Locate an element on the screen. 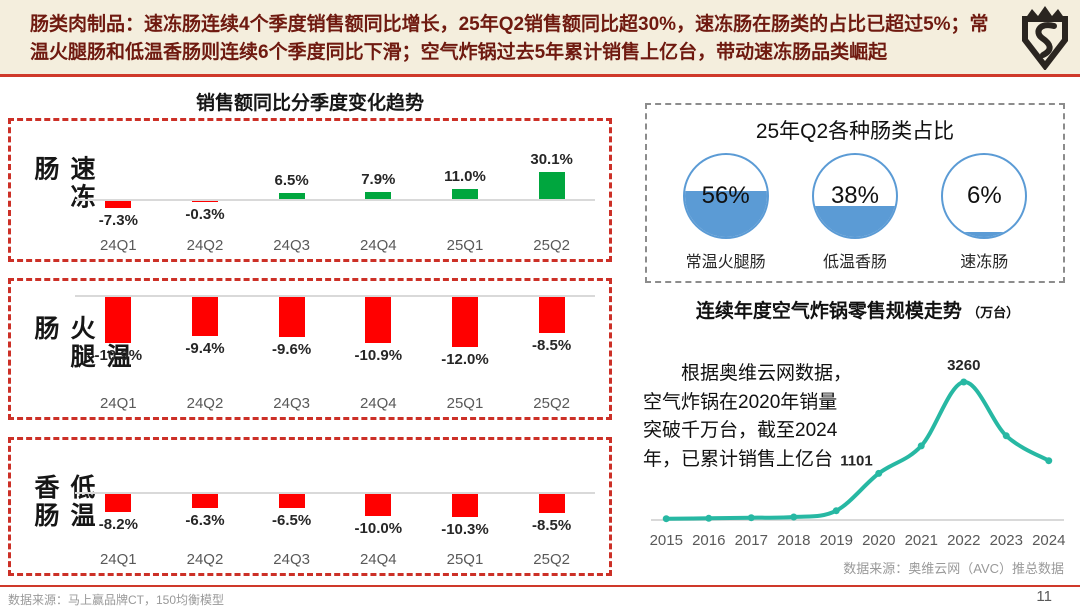 The height and width of the screenshot is (608, 1080). bar-column: -12.0% 25Q1 is located at coordinates (465, 349).